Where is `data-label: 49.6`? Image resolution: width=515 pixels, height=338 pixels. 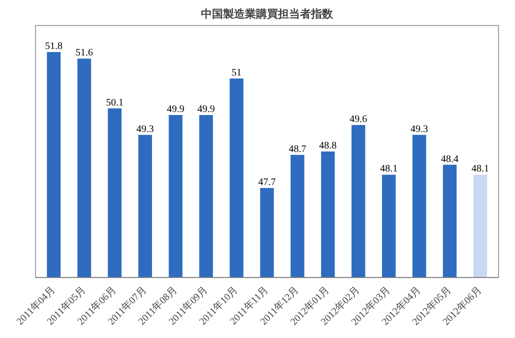 data-label: 49.6 is located at coordinates (359, 119).